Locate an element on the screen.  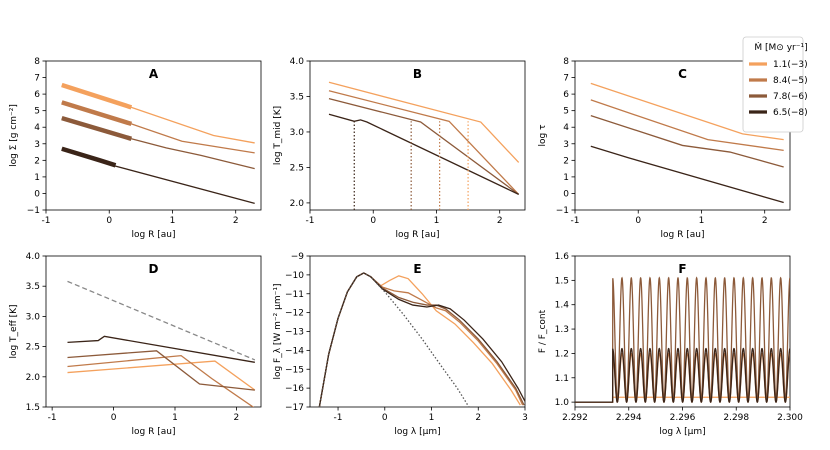
panel-title: D is located at coordinates (154, 269).